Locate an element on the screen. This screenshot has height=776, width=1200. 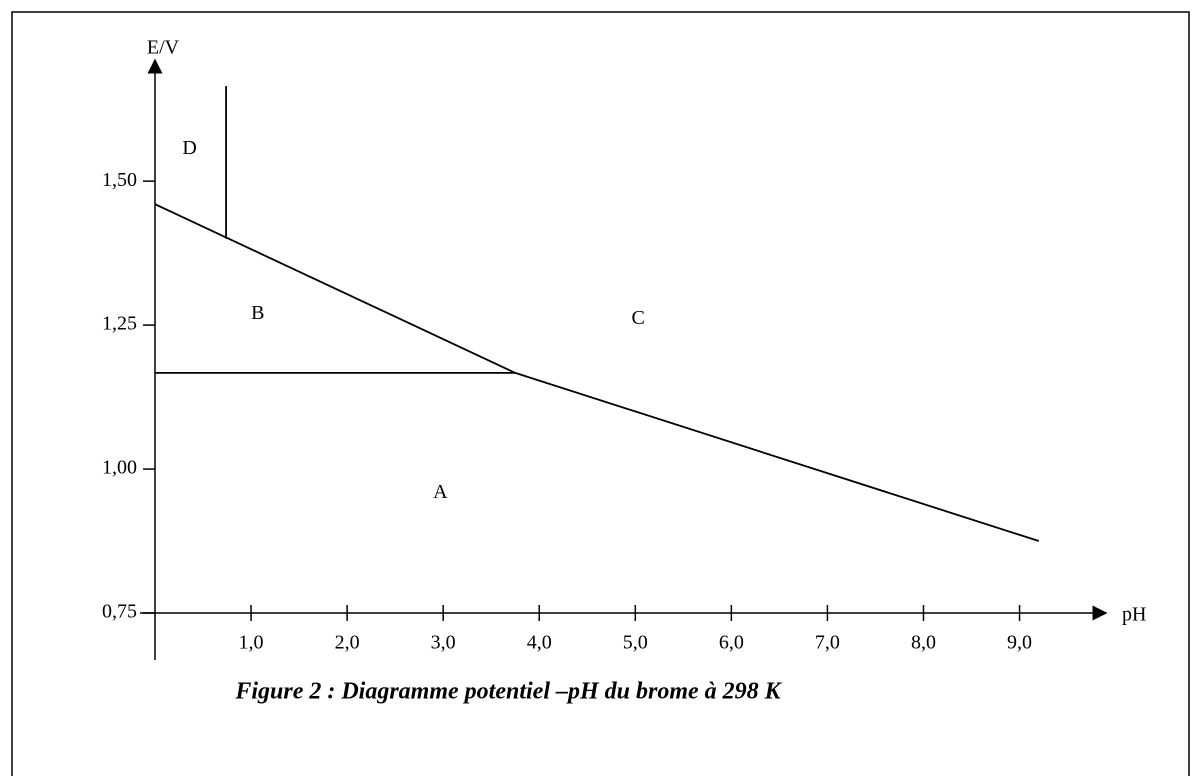
x-tick-label: 3,0 is located at coordinates (443, 643).